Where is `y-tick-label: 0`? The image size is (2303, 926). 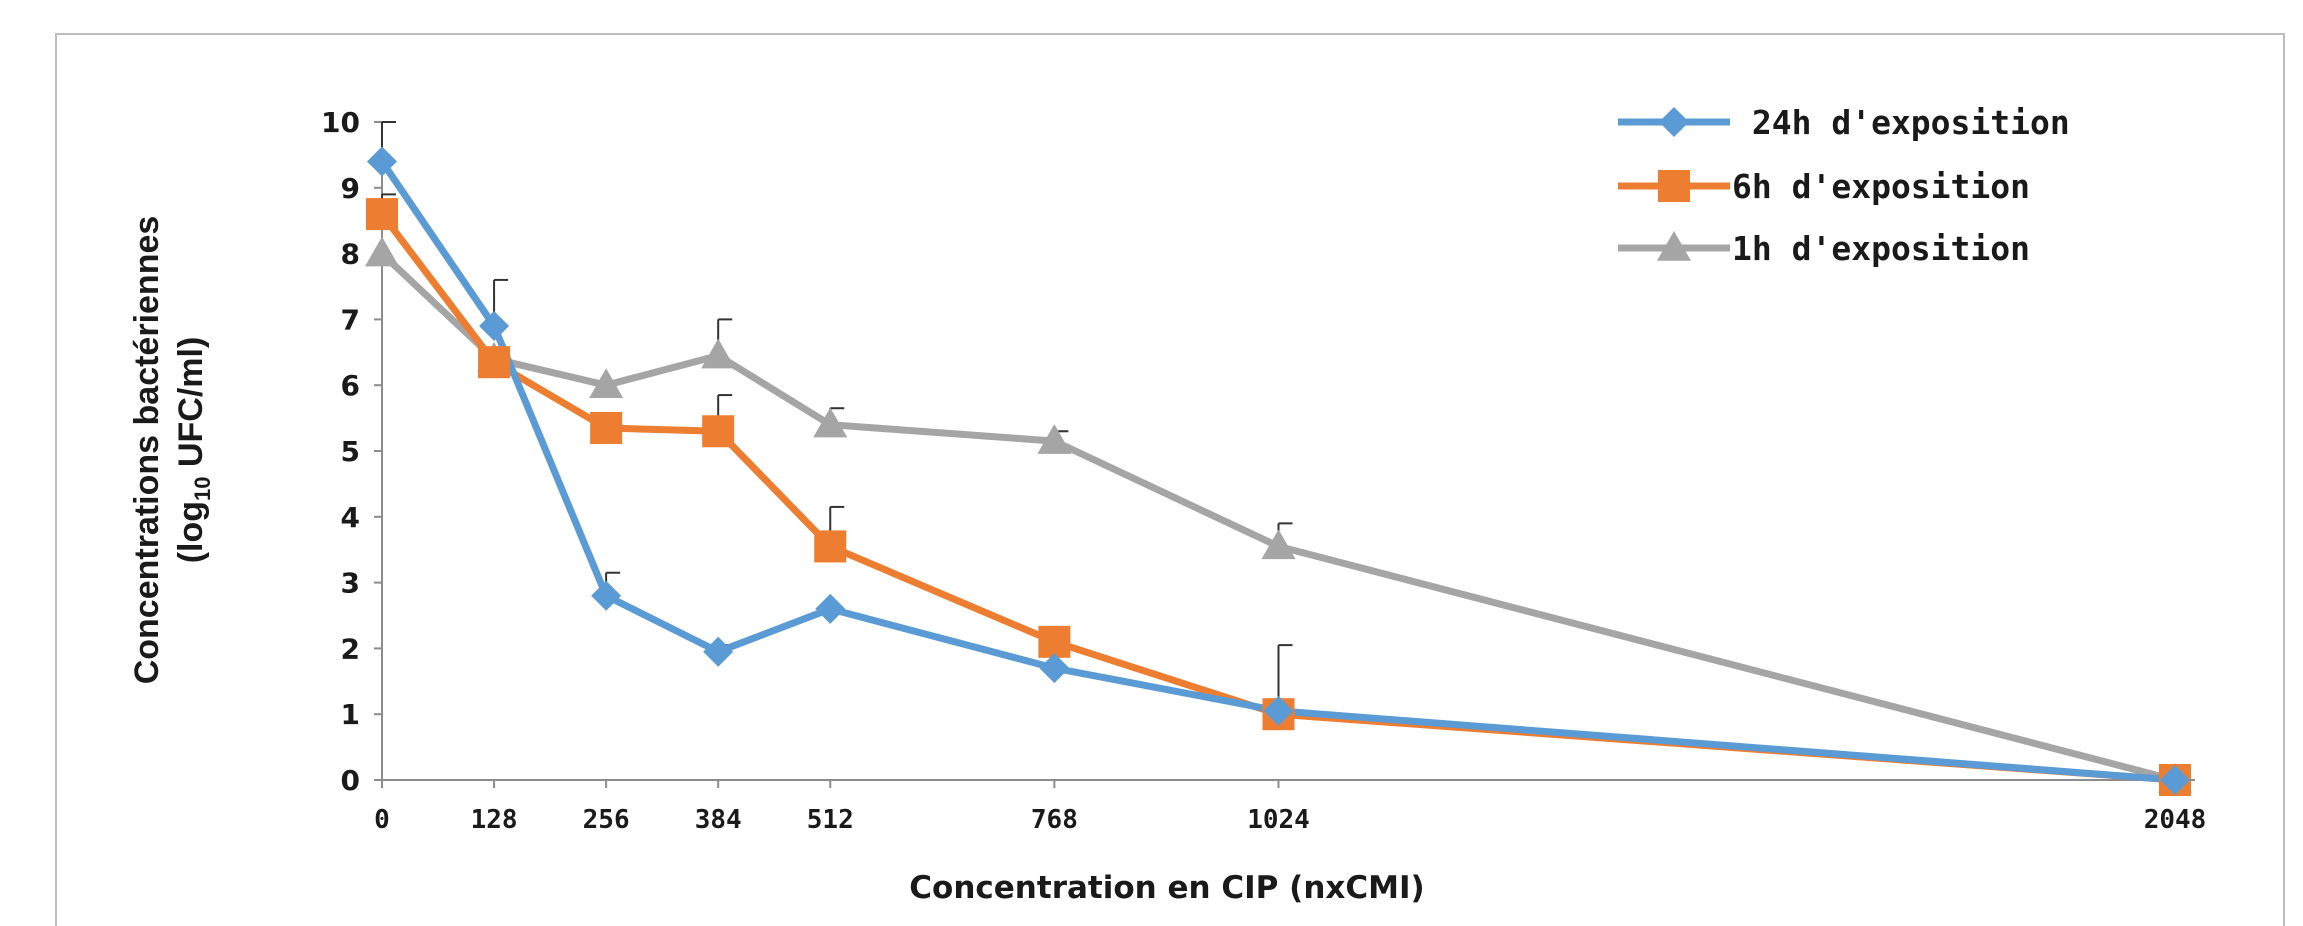 y-tick-label: 0 is located at coordinates (350, 780).